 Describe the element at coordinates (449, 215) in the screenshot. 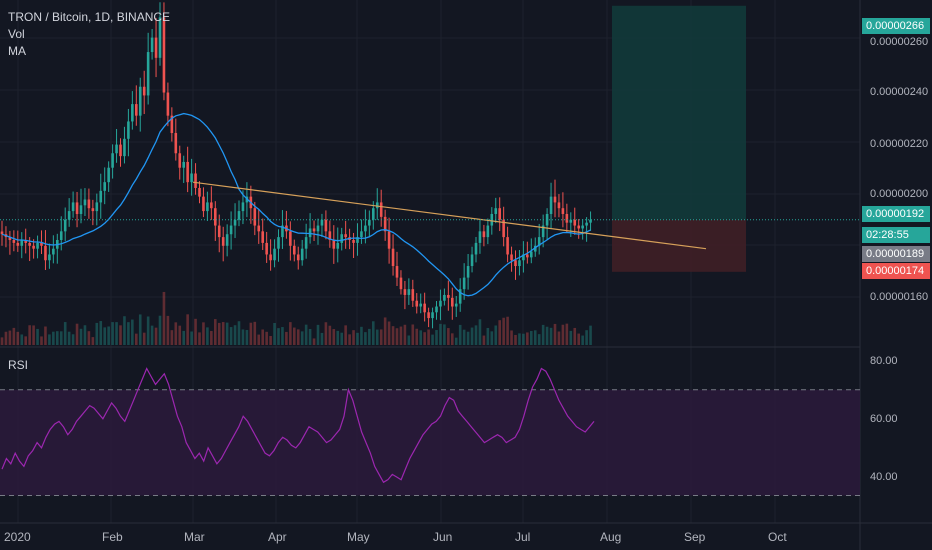

I see `trendline` at that location.